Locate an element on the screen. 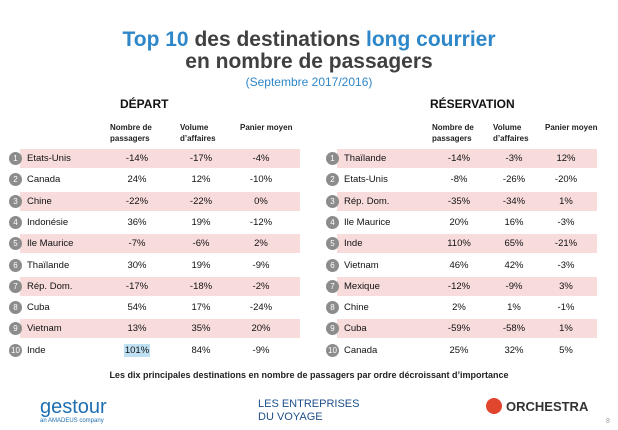 The image size is (618, 430). value-cell: 46% is located at coordinates (459, 265).